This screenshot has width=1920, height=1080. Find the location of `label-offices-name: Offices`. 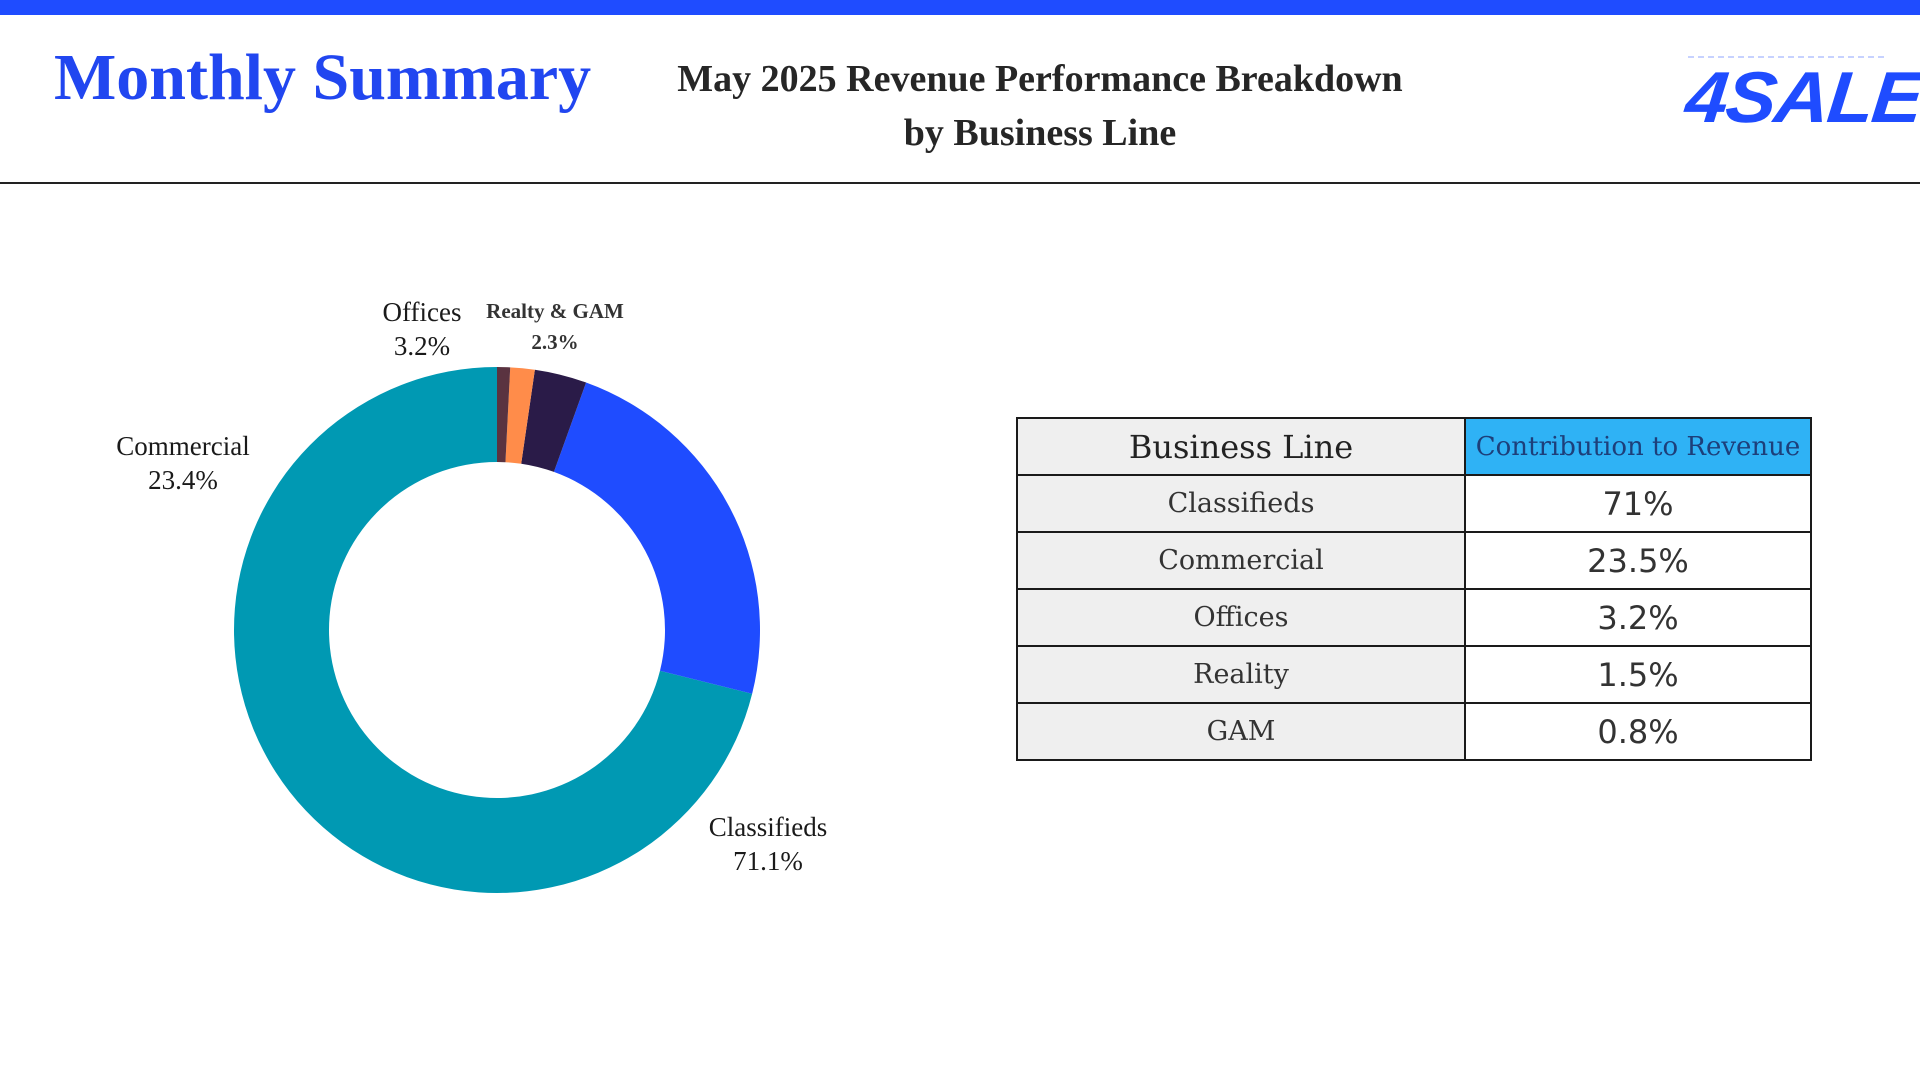

label-offices-name: Offices is located at coordinates (422, 312).